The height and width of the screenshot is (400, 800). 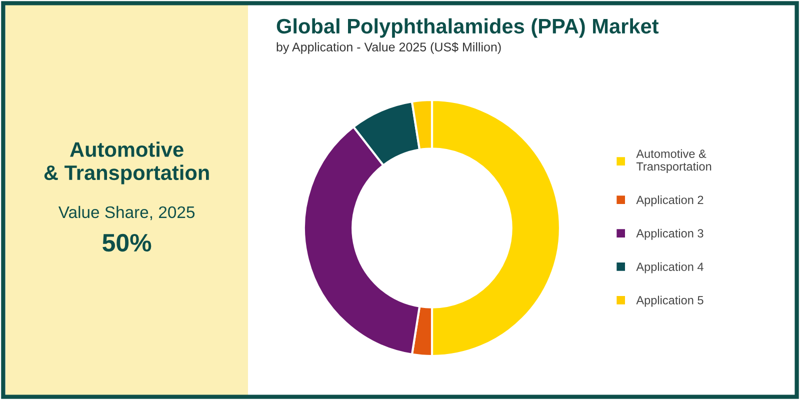 I want to click on text: Automotive & Transportation, so click(x=126, y=163).